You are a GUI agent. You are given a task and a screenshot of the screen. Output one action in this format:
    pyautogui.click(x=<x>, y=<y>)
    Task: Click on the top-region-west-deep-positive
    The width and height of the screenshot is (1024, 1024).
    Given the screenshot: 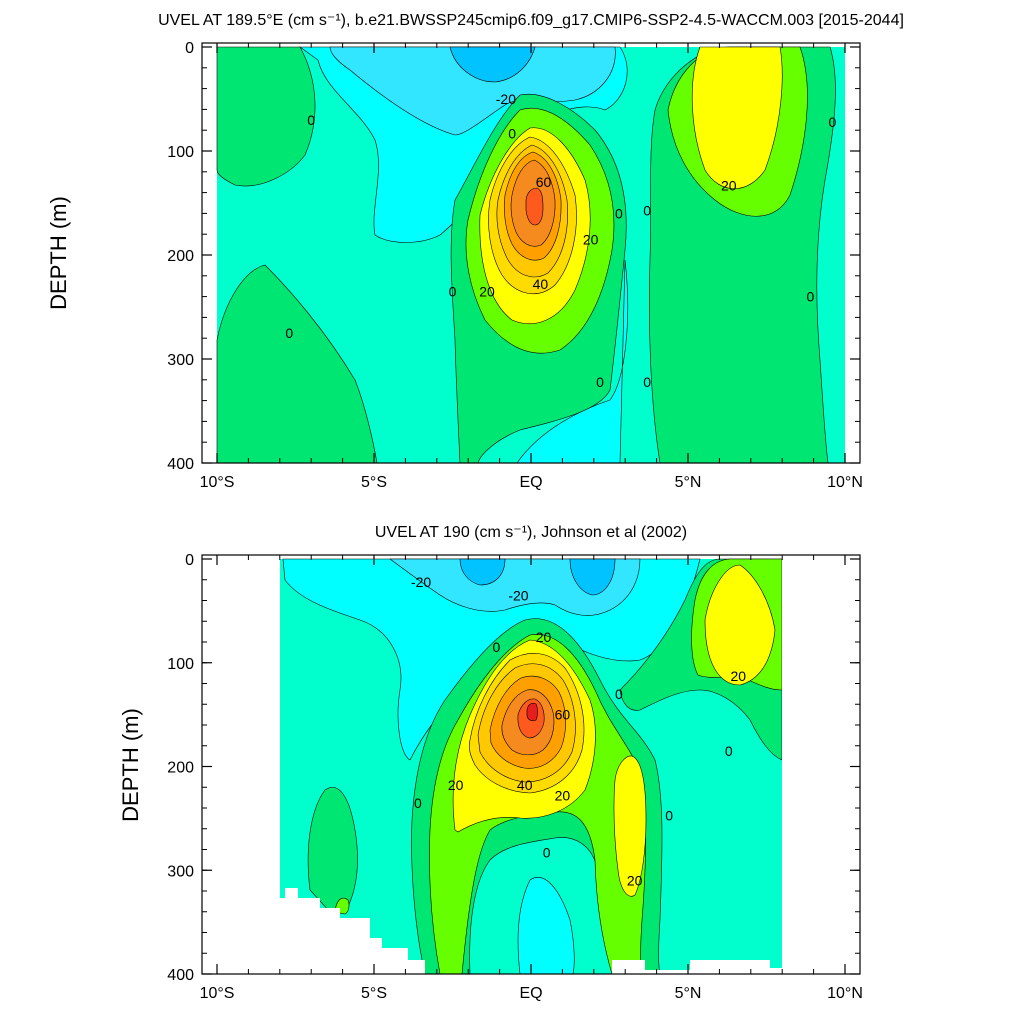 What is the action you would take?
    pyautogui.click(x=297, y=363)
    